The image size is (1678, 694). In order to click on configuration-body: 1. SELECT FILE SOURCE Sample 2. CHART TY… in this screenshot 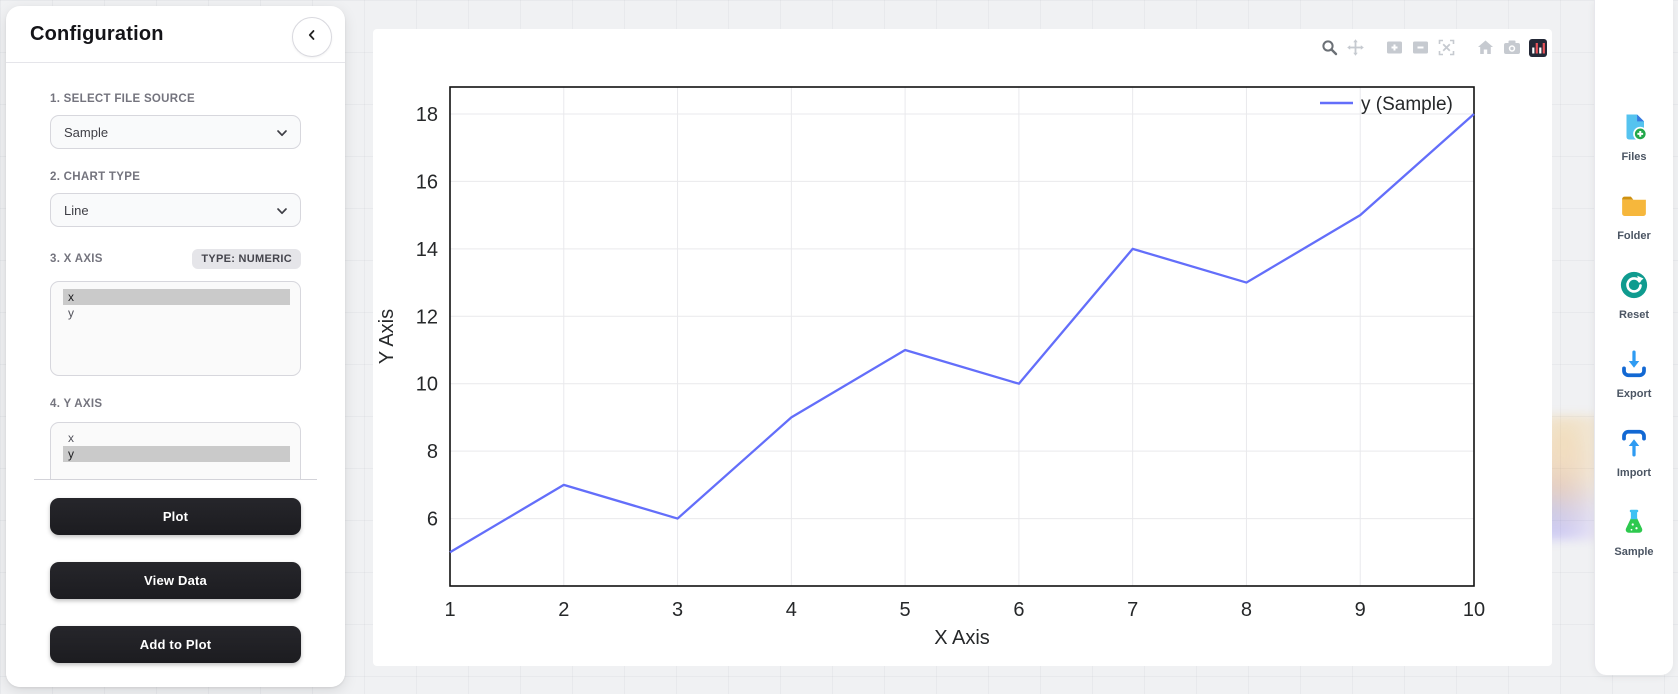, I will do `click(175, 271)`.